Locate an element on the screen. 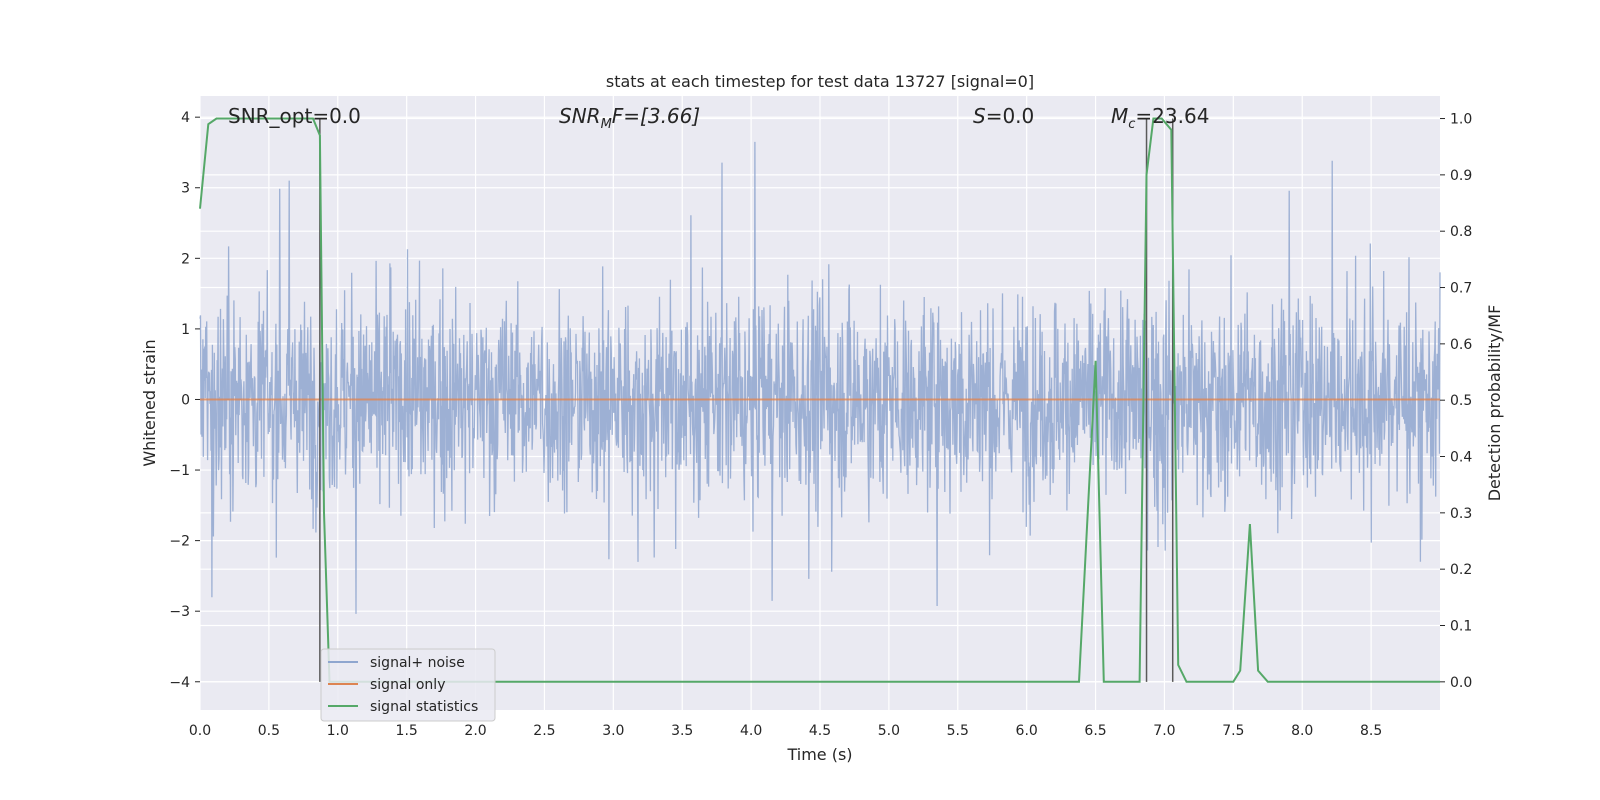 This screenshot has width=1600, height=800. y-right-ticks: 1.0 0.9 0.8 0.7 0.6 0.5 0.4 0.3 0.2 0.1 0.0 is located at coordinates (1456, 401).